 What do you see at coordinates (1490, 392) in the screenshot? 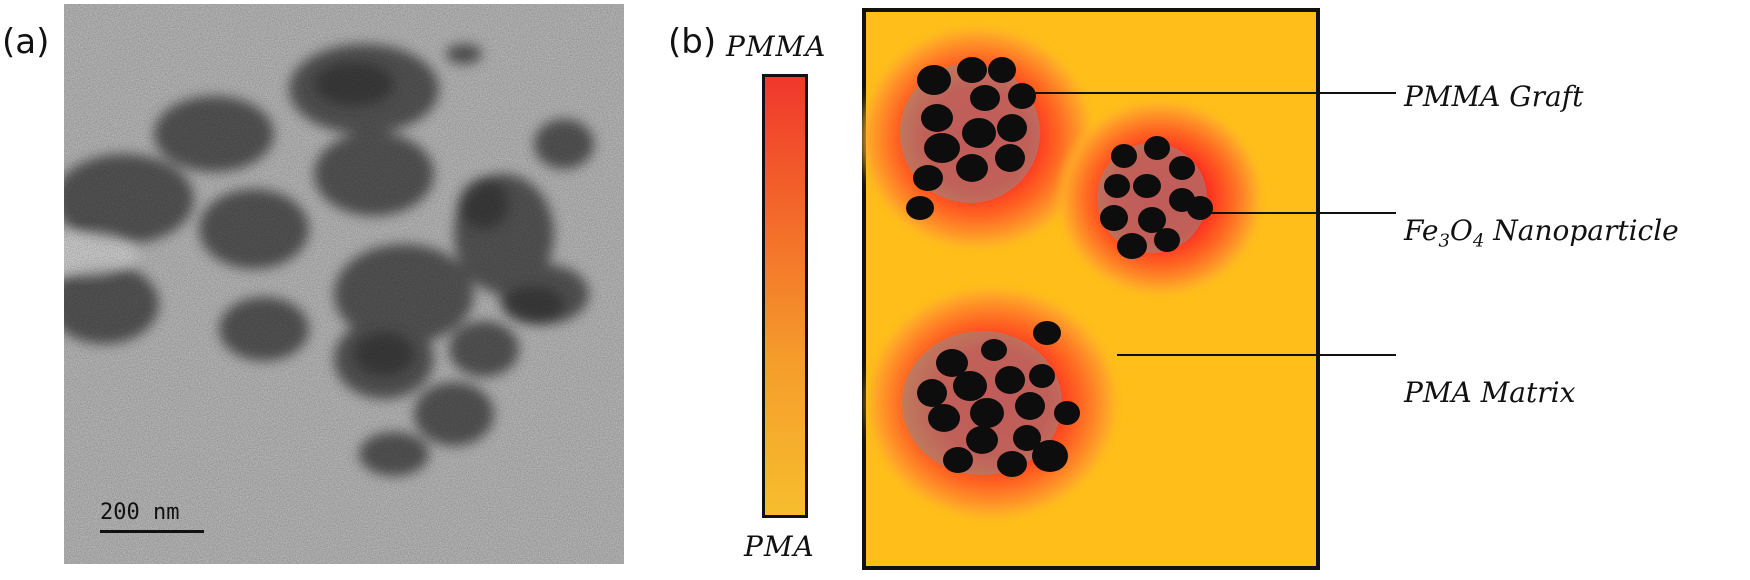
I see `callout-pma-matrix: PMA Matrix` at bounding box center [1490, 392].